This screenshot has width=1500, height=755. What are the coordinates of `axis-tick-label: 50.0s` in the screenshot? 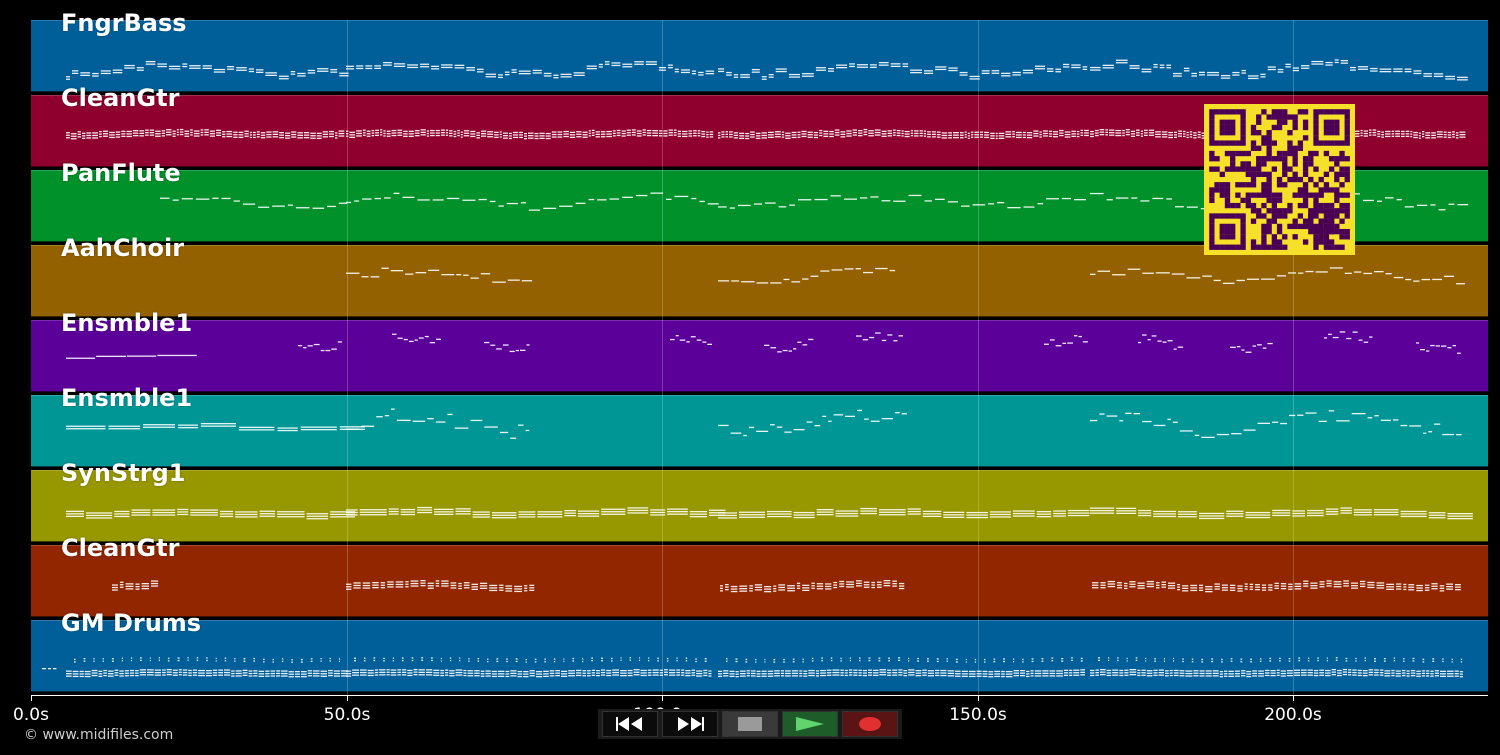 It's located at (347, 715).